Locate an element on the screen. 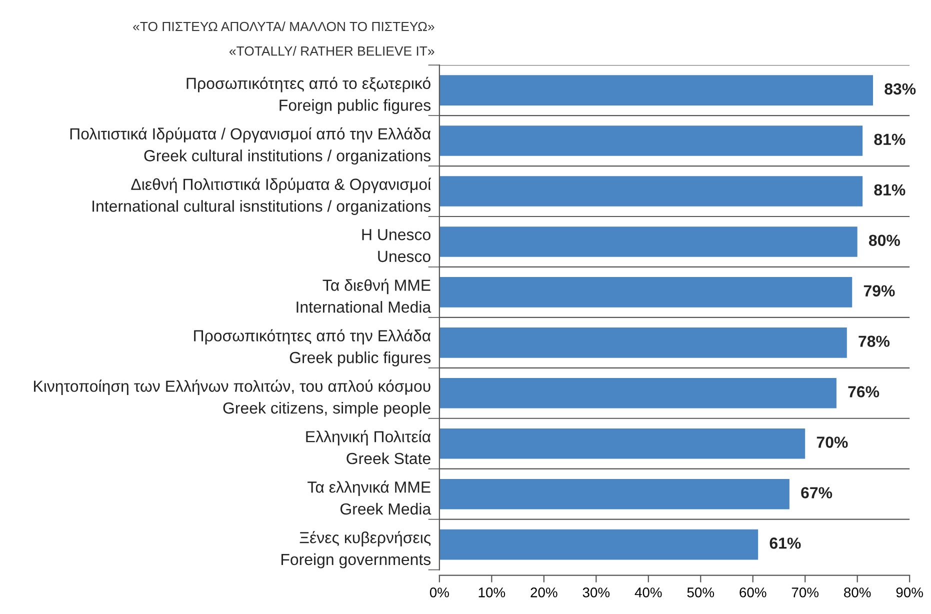 This screenshot has height=614, width=931. x-tick-label: 40% is located at coordinates (648, 593).